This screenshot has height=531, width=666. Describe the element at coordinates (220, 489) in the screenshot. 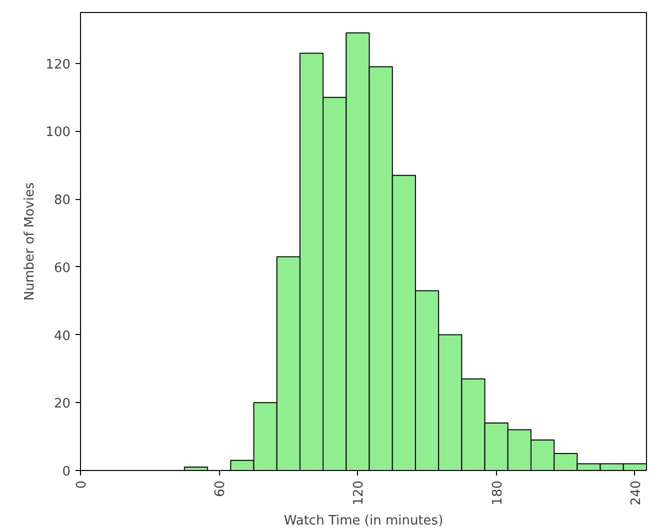

I see `x-tick-label: 60` at that location.